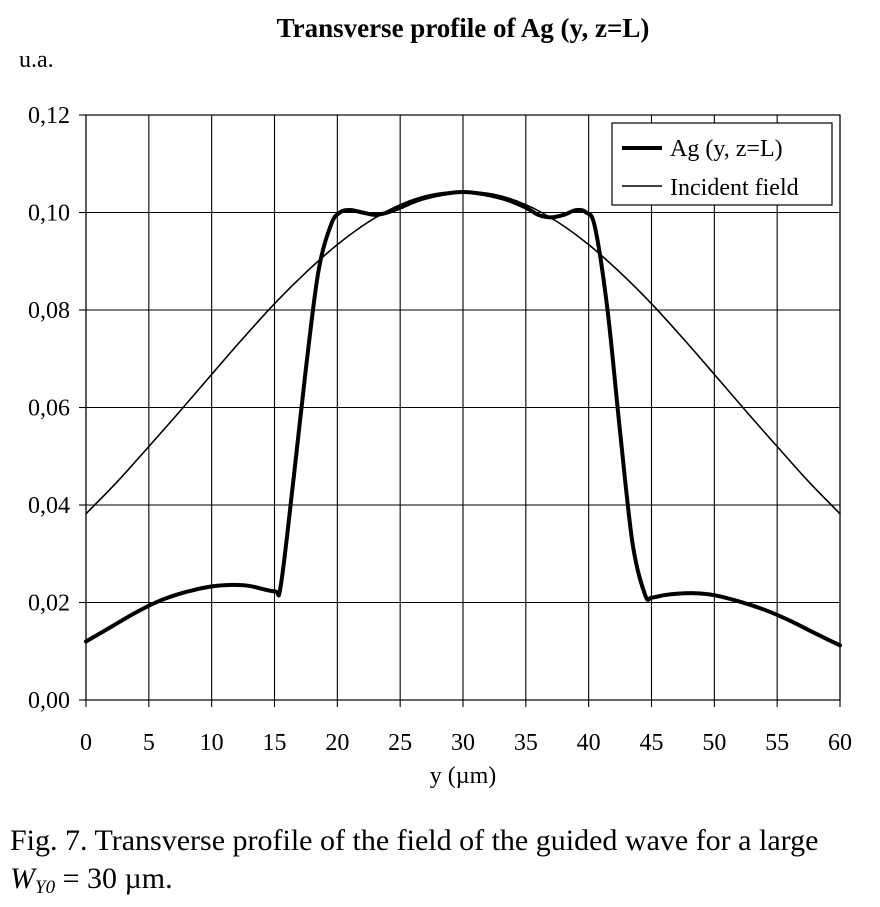 This screenshot has width=880, height=907. Describe the element at coordinates (49, 409) in the screenshot. I see `y-tick-label: 0,06` at that location.